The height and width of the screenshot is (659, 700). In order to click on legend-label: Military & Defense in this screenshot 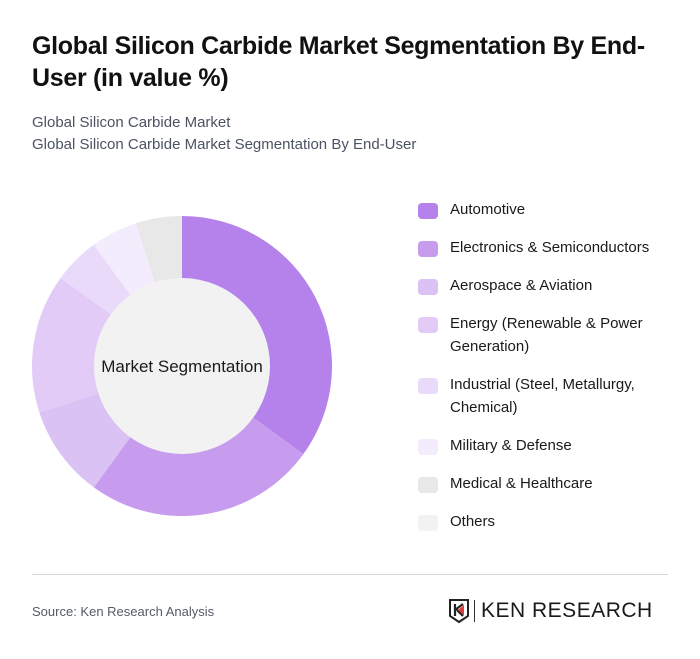, I will do `click(511, 445)`.